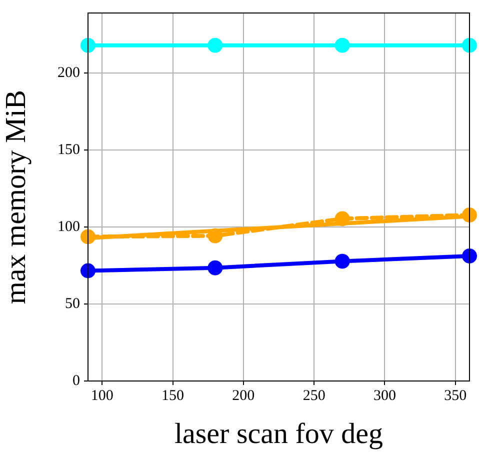 The image size is (479, 453). Describe the element at coordinates (173, 396) in the screenshot. I see `x-tick-label: 150` at that location.